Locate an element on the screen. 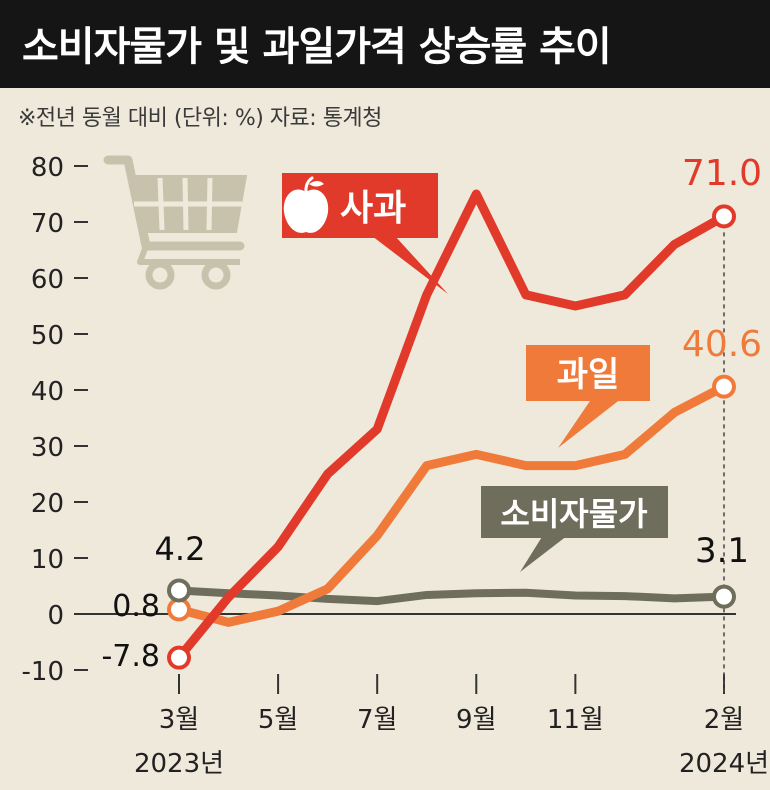 The image size is (770, 790). series-label-apple: 사과 is located at coordinates (373, 208).